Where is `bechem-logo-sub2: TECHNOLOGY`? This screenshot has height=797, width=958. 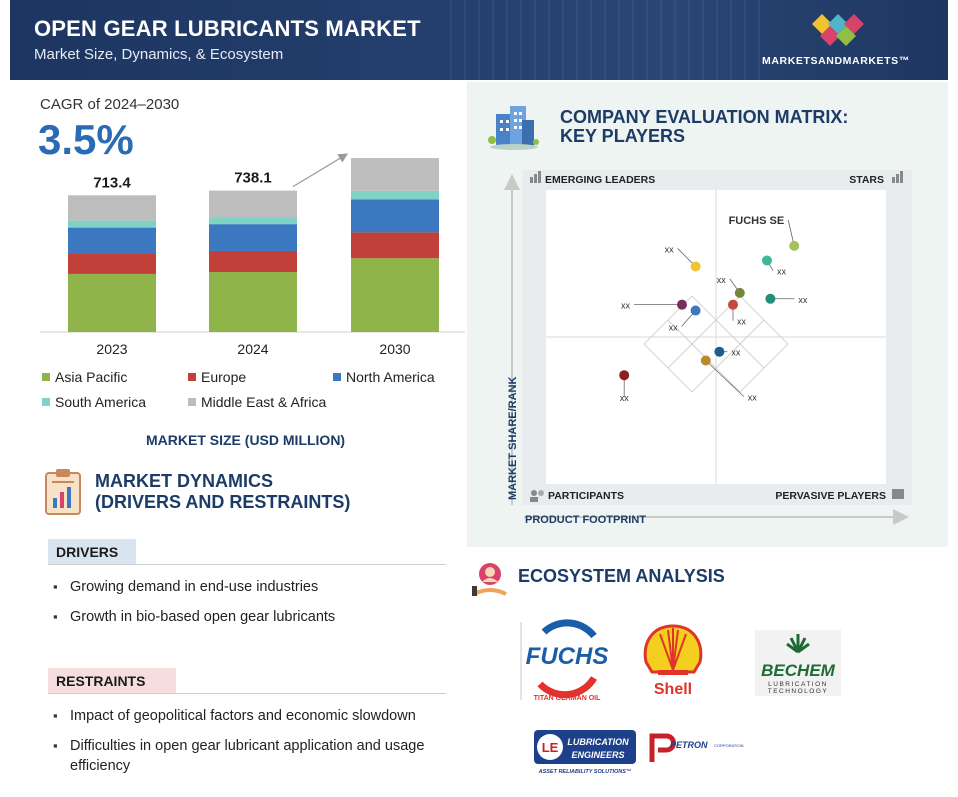 bechem-logo-sub2: TECHNOLOGY is located at coordinates (798, 691).